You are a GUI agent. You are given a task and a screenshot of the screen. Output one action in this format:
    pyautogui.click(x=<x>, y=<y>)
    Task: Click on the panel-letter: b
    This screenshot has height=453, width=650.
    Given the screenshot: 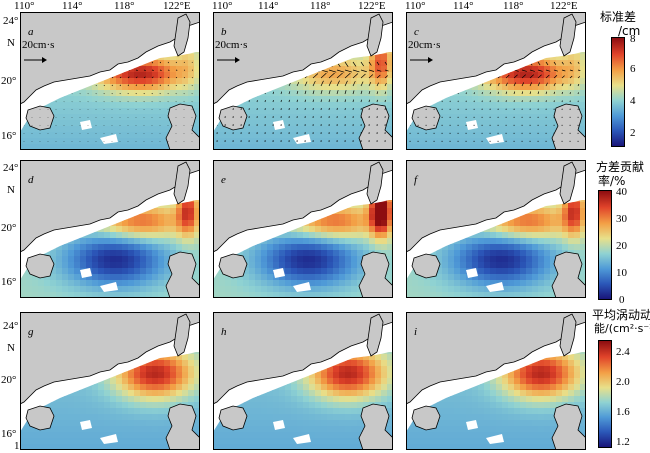 What is the action you would take?
    pyautogui.click(x=224, y=32)
    